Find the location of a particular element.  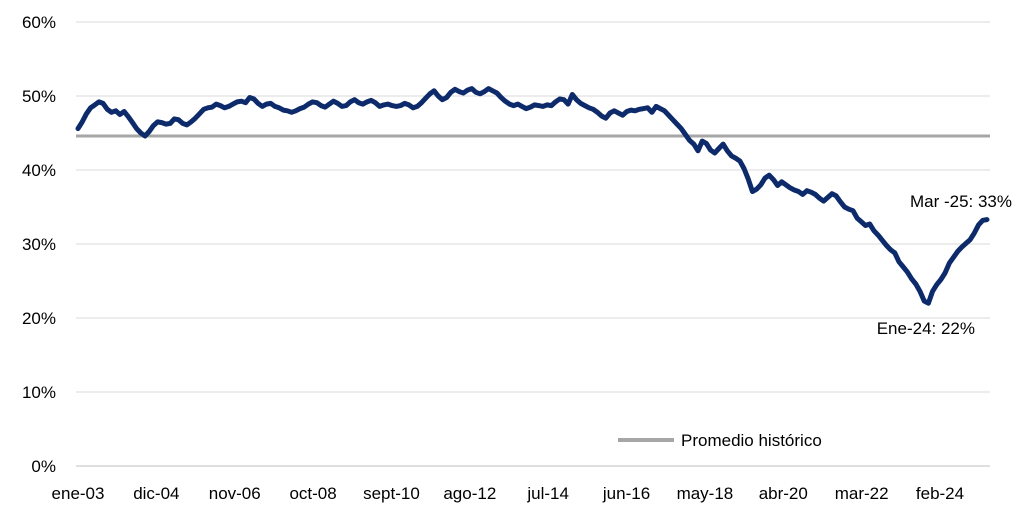

y-tick-label: 20% is located at coordinates (39, 318).